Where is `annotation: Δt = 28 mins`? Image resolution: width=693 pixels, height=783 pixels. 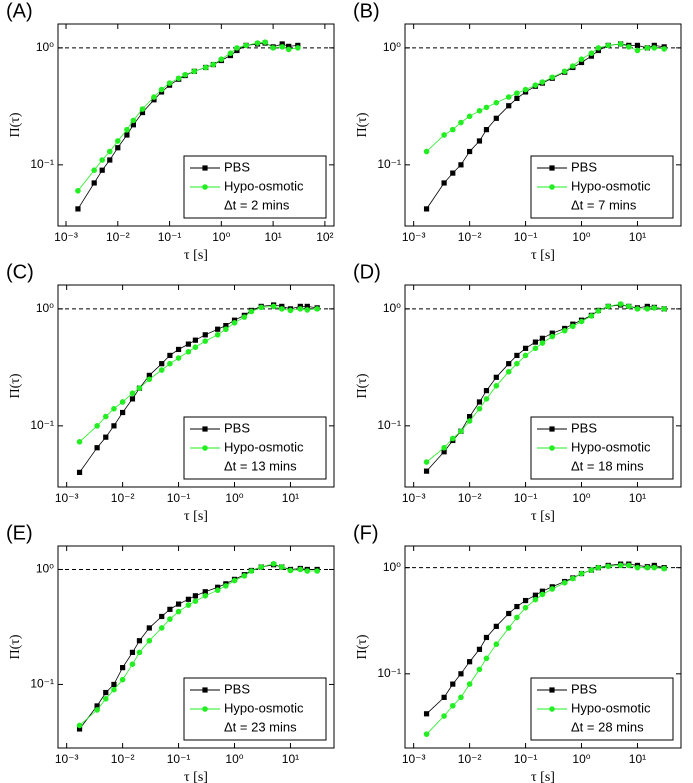
annotation: Δt = 28 mins is located at coordinates (607, 726).